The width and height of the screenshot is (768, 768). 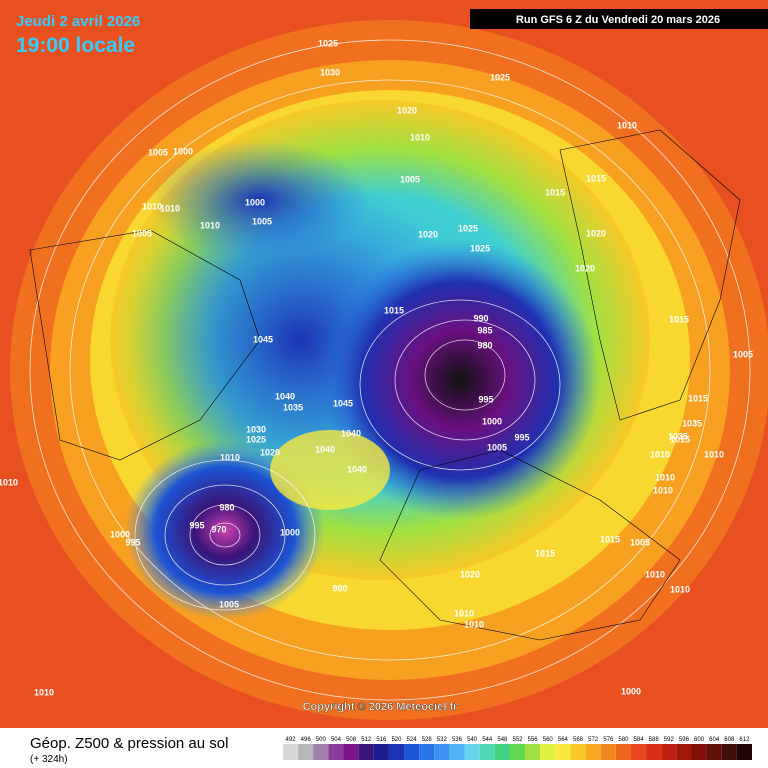 What do you see at coordinates (78, 21) in the screenshot?
I see `forecast-date: Jeudi 2 avril 2026` at bounding box center [78, 21].